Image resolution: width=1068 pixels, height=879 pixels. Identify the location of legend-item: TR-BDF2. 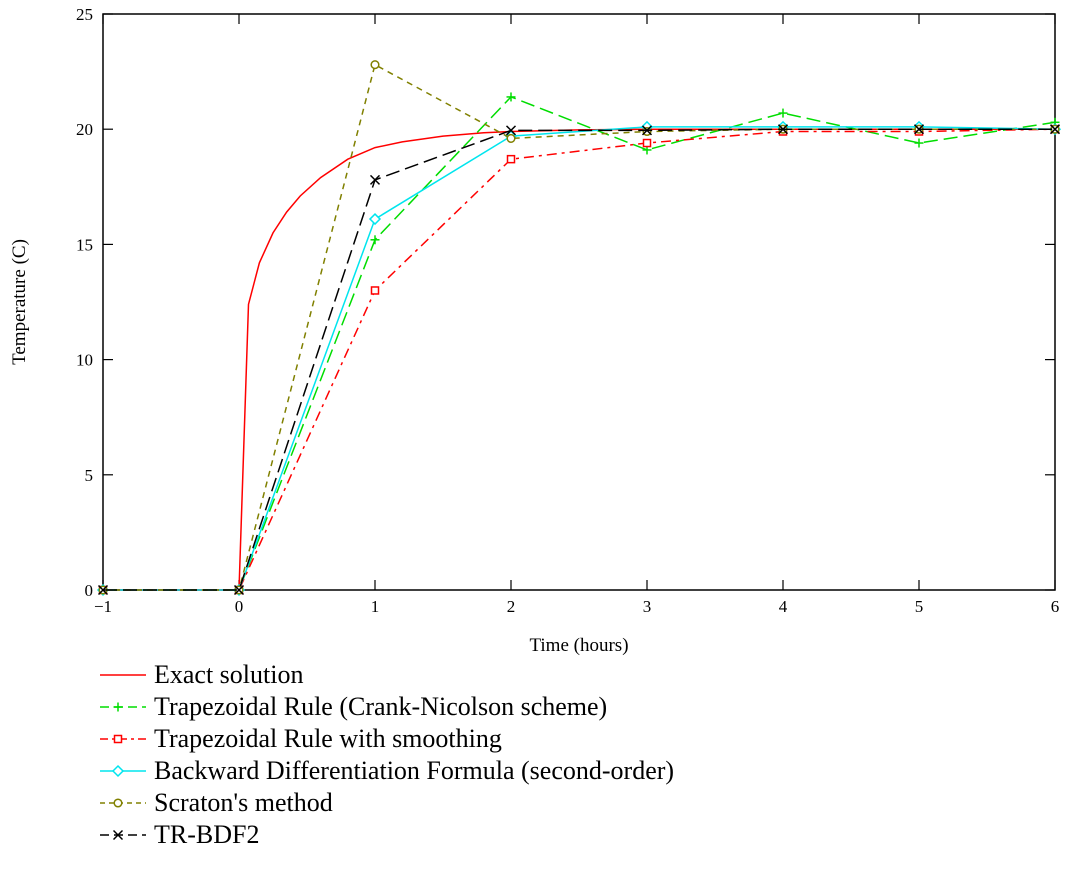
(179, 834).